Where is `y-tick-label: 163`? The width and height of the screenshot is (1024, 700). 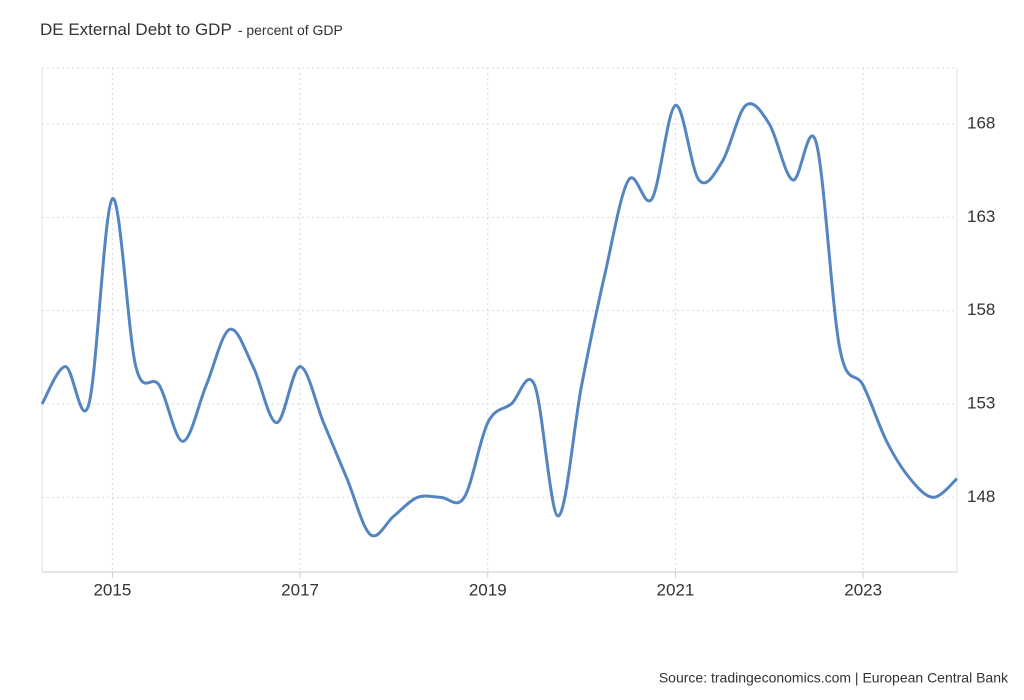 y-tick-label: 163 is located at coordinates (981, 216).